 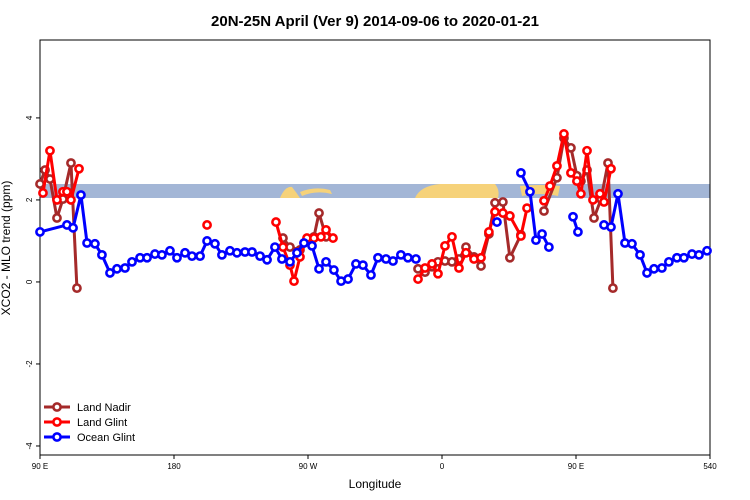 I want to click on y-tick-label: 4, so click(x=29, y=117).